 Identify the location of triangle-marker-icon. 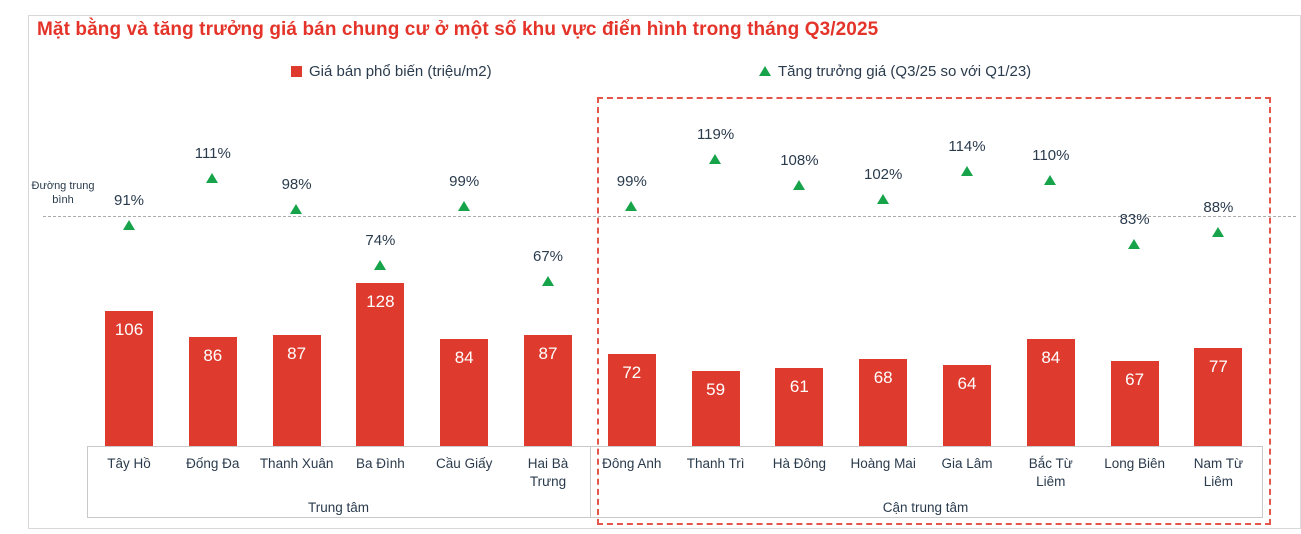
(765, 71).